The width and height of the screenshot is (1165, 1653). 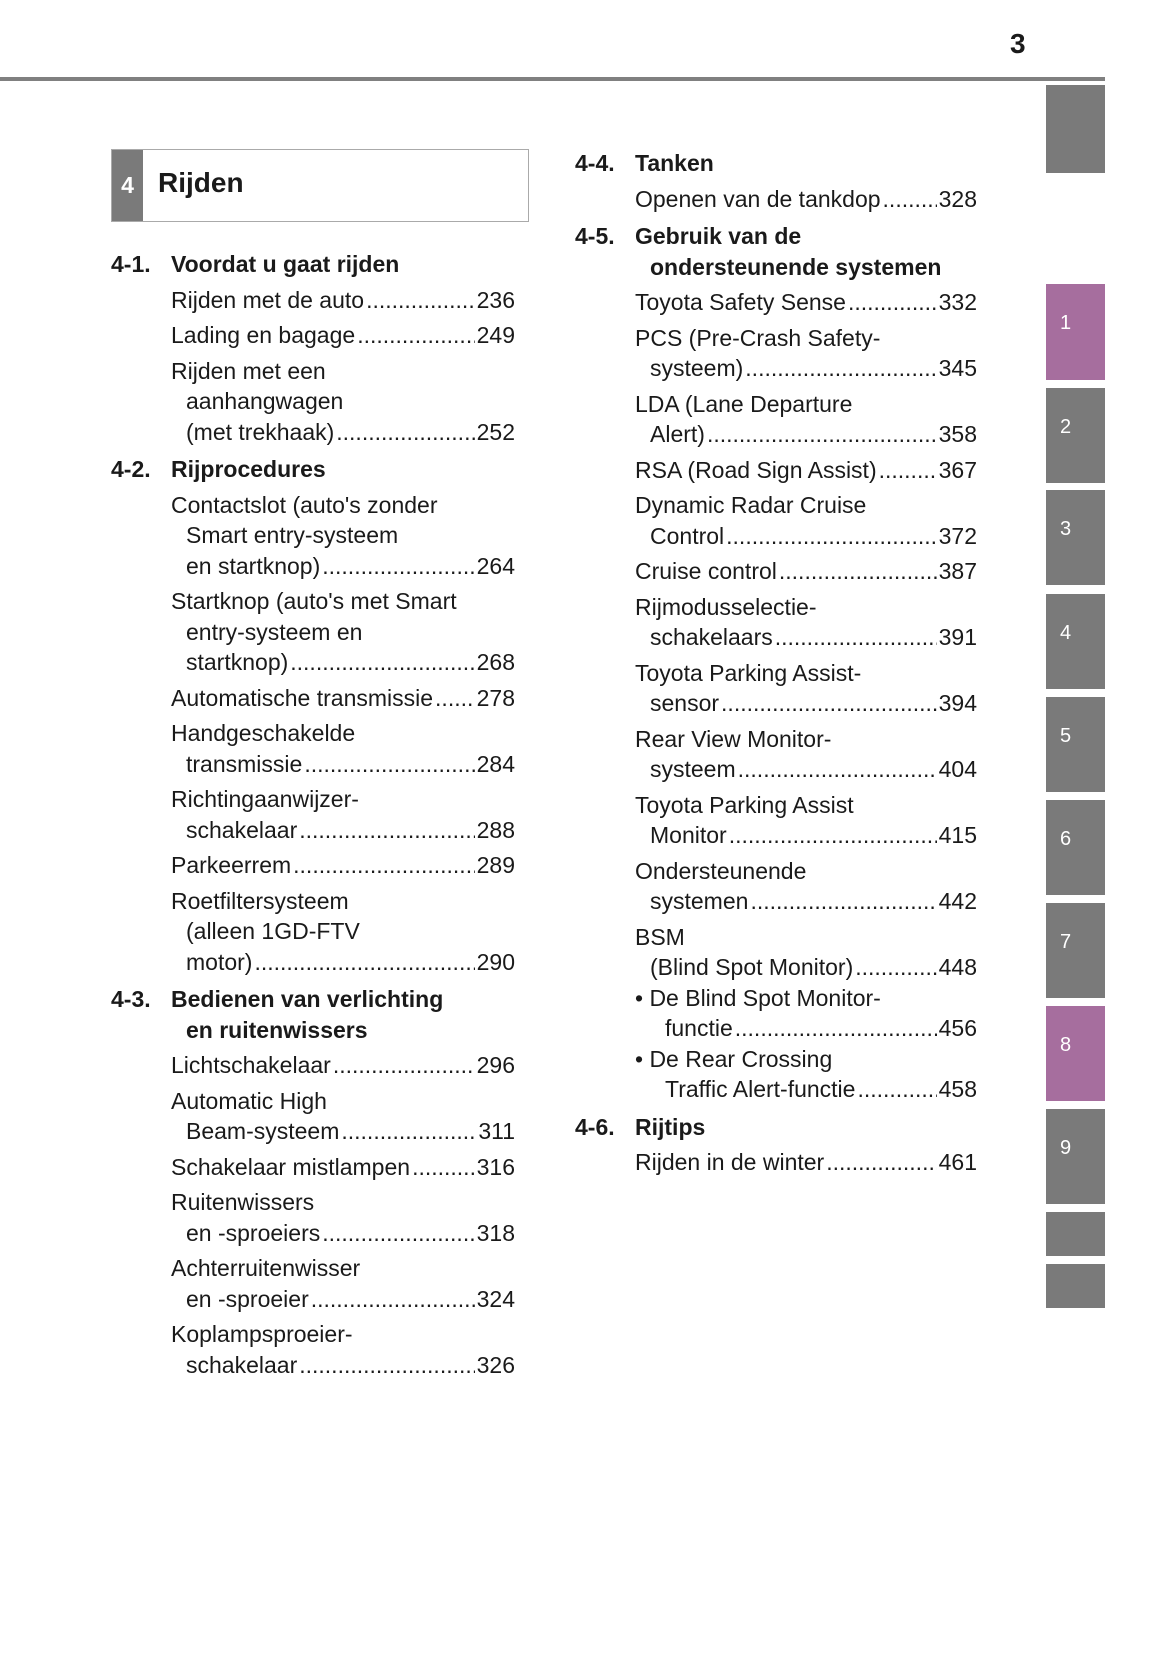 What do you see at coordinates (957, 469) in the screenshot?
I see `toc-page-number: 367` at bounding box center [957, 469].